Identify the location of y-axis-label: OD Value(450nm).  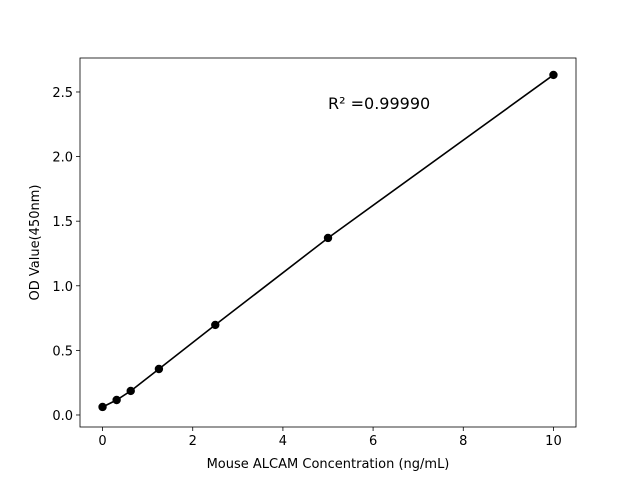
(35, 243).